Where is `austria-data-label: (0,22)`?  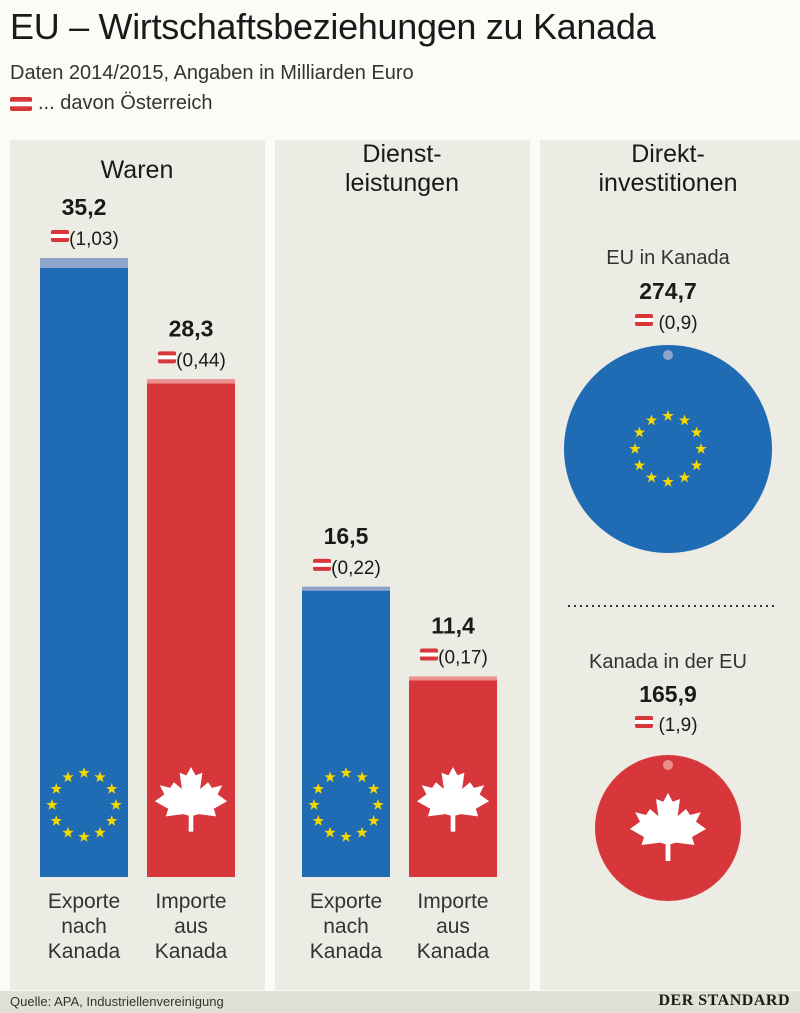 austria-data-label: (0,22) is located at coordinates (356, 568).